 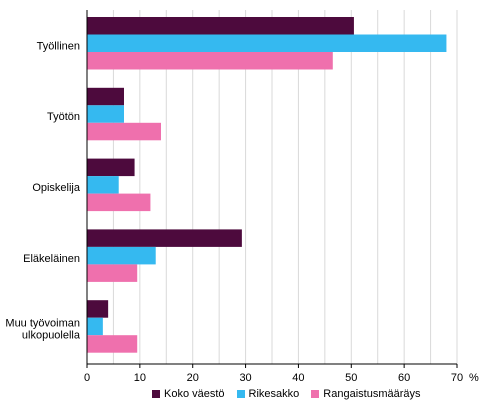 I want to click on legend-item-rangaistusmaarays: Rangaistusmääräys, so click(x=366, y=394).